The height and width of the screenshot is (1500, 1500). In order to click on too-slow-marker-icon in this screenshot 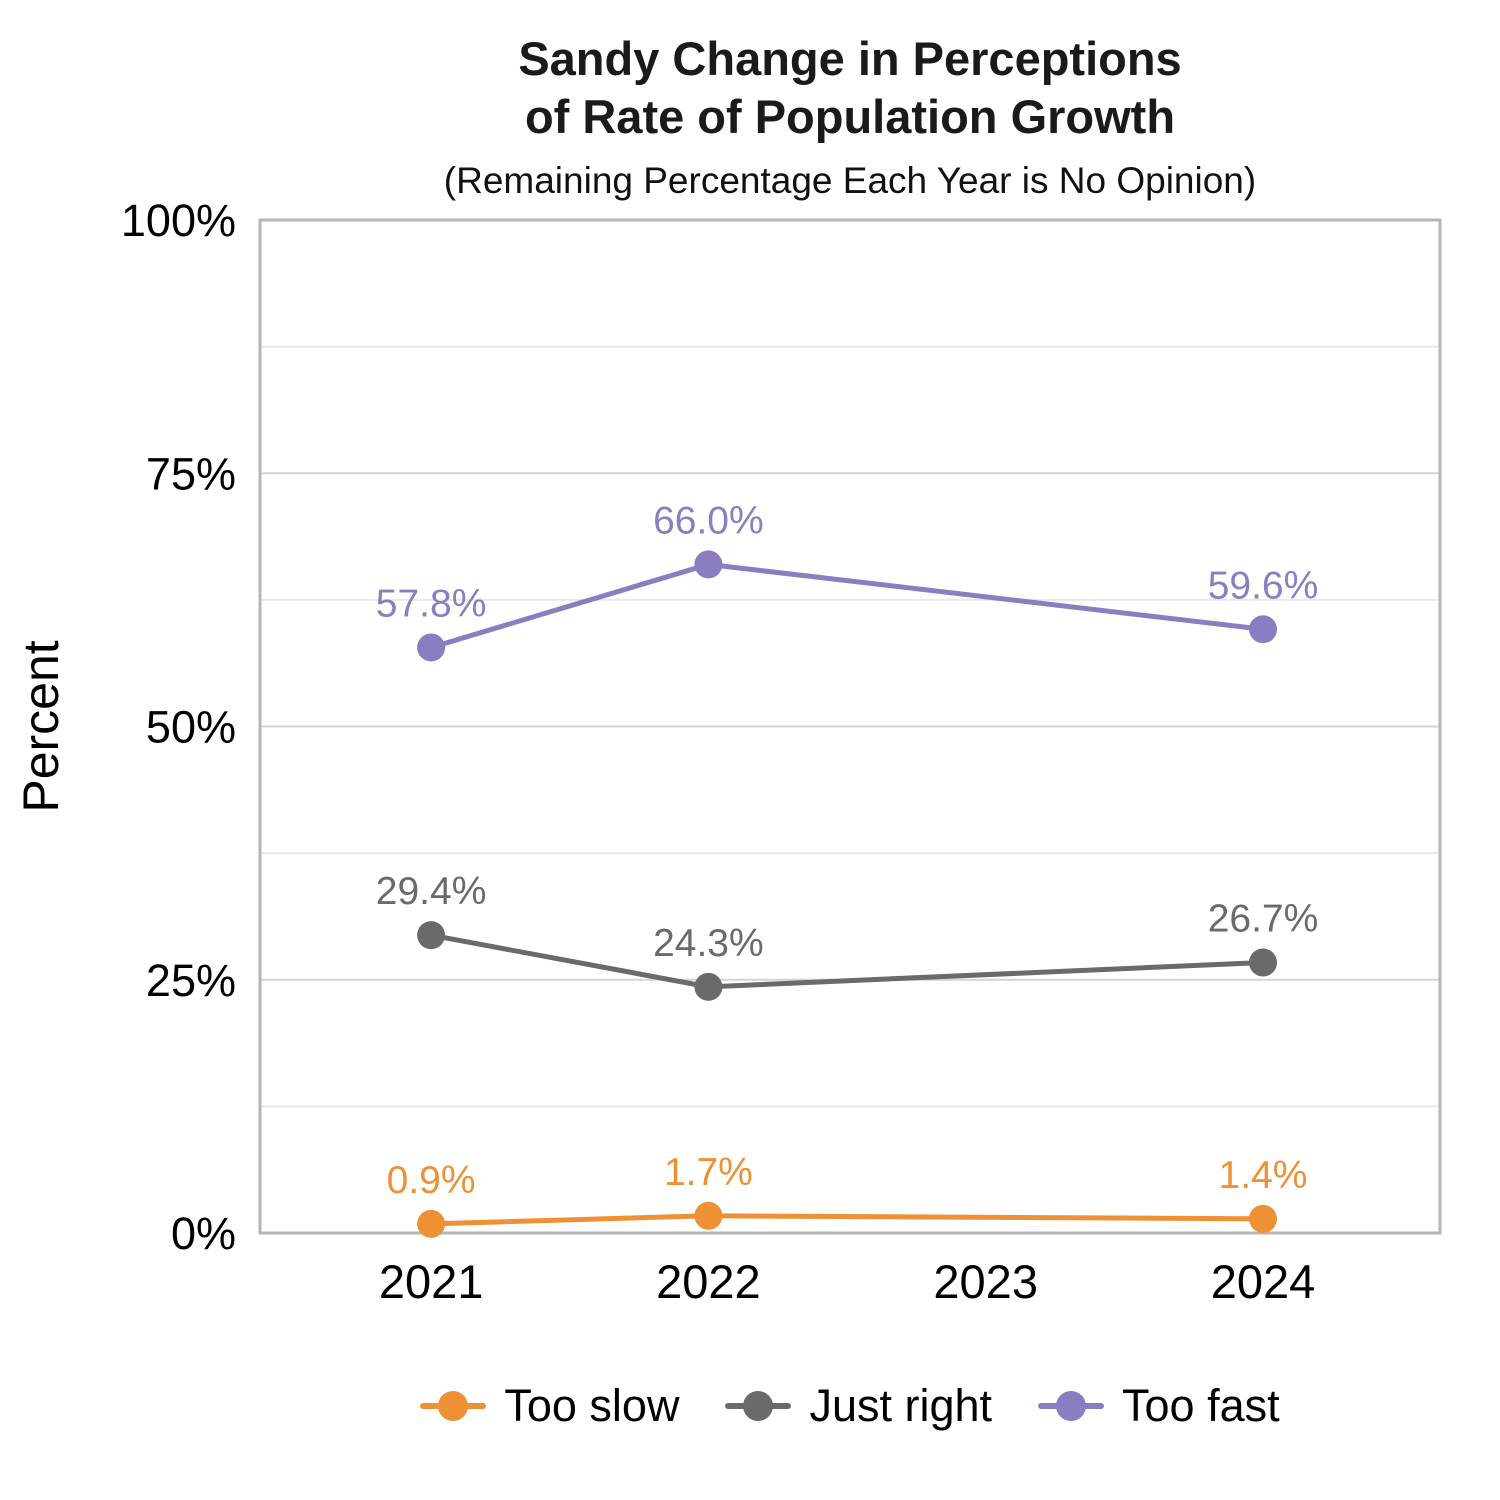, I will do `click(453, 1406)`.